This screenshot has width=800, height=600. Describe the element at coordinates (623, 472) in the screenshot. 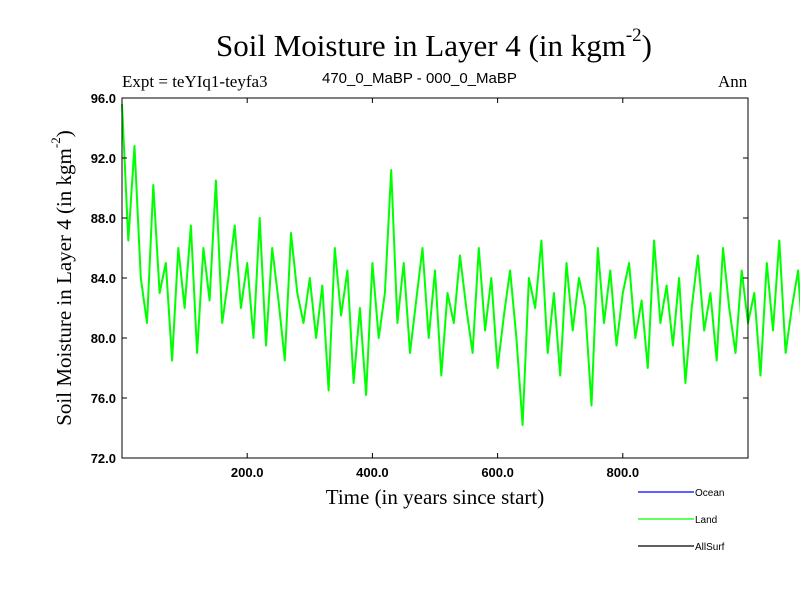

I see `x-tick-label: 800.0` at that location.